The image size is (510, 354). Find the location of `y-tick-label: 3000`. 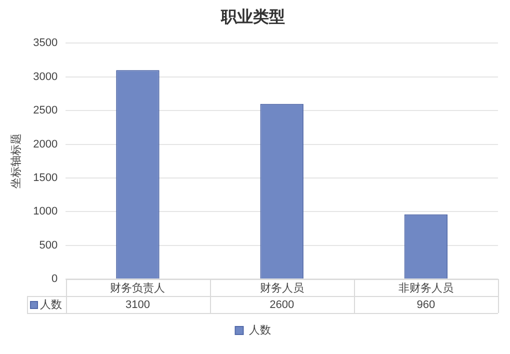

y-tick-label: 3000 is located at coordinates (45, 76).